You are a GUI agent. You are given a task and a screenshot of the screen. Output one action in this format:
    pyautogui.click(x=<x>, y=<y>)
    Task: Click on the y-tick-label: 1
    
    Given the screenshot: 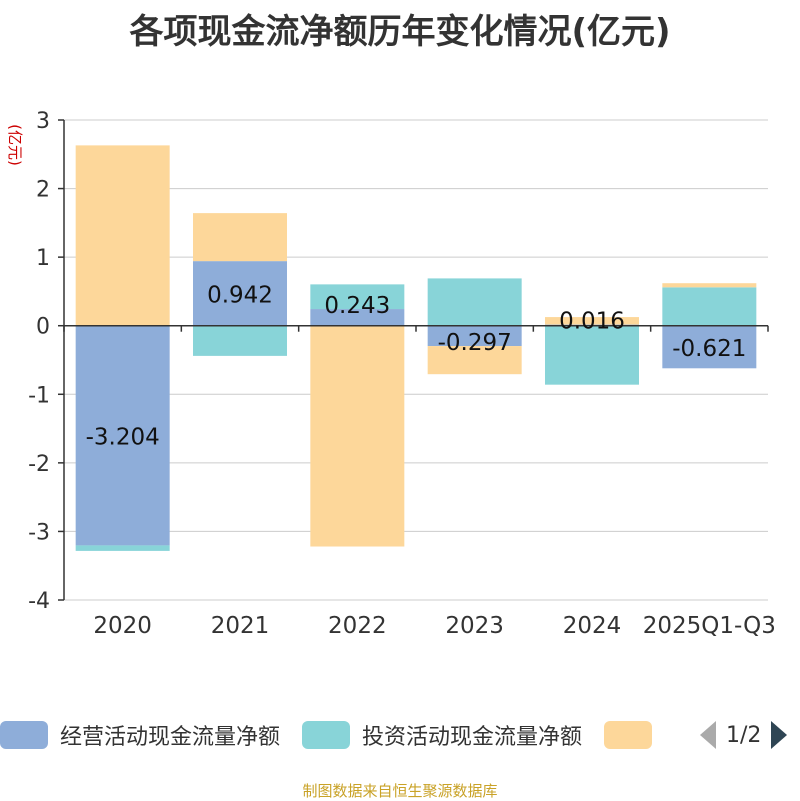 What is the action you would take?
    pyautogui.click(x=43, y=258)
    